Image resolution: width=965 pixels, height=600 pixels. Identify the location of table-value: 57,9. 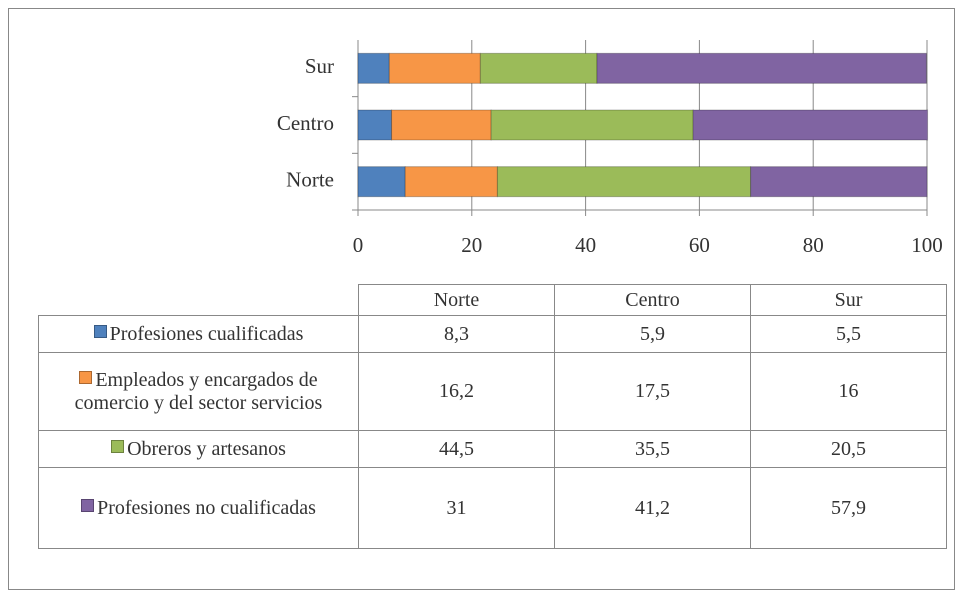
(848, 508).